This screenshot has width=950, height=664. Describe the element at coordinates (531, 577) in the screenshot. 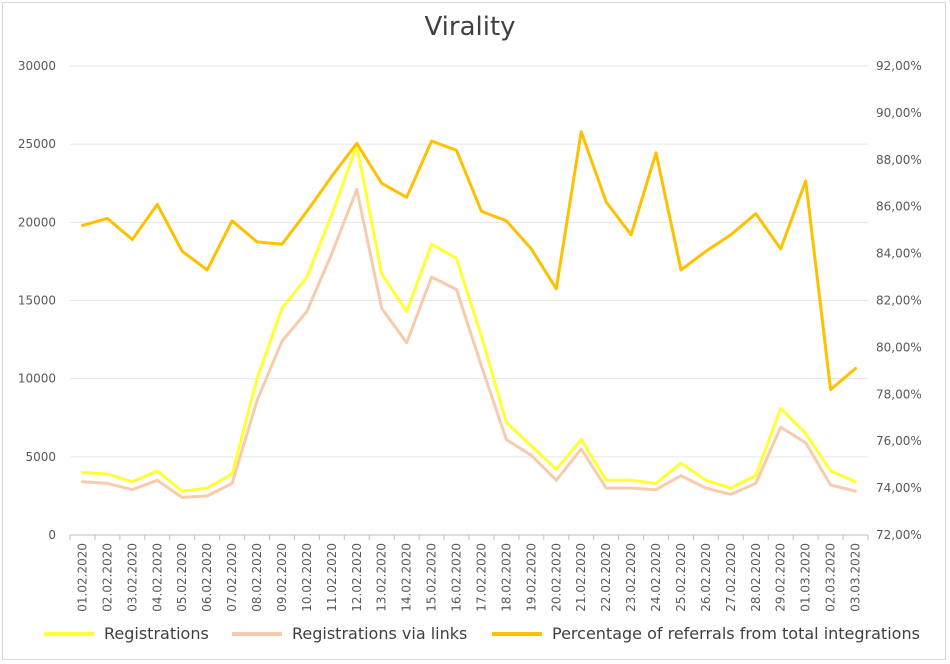

I see `x-tick-label: 19.02.2020` at that location.